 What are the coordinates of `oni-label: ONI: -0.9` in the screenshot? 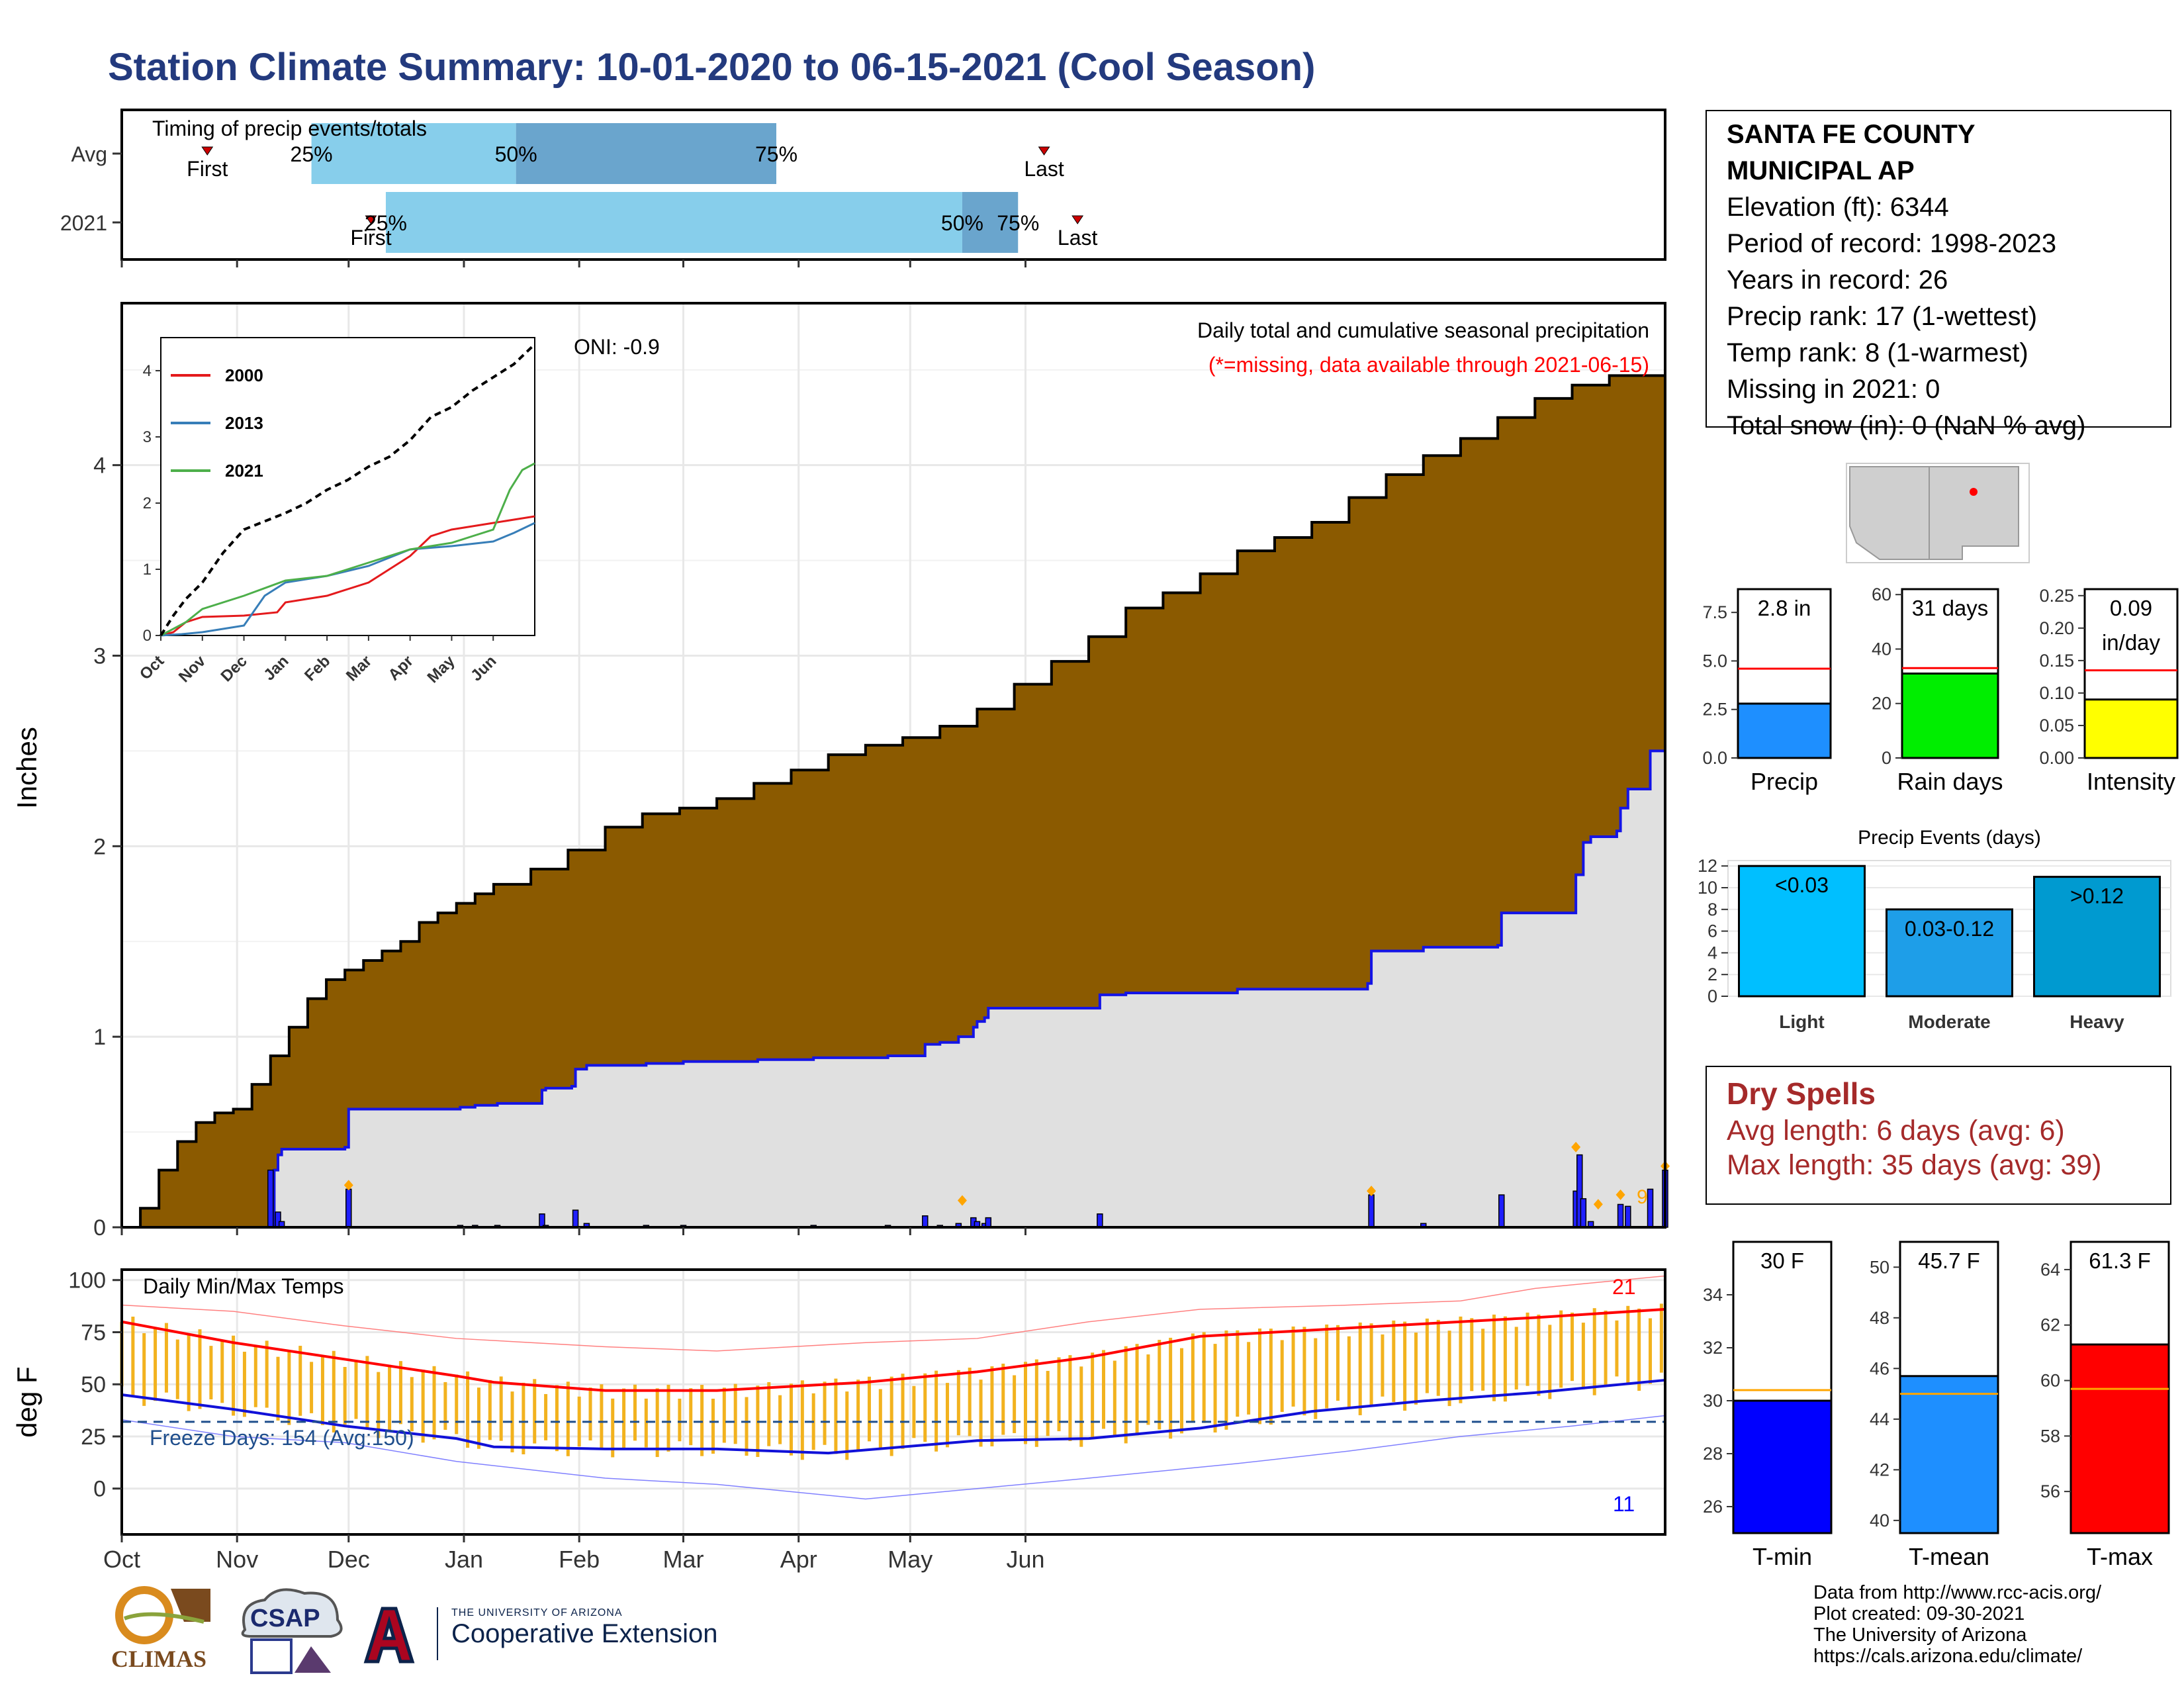 It's located at (617, 347).